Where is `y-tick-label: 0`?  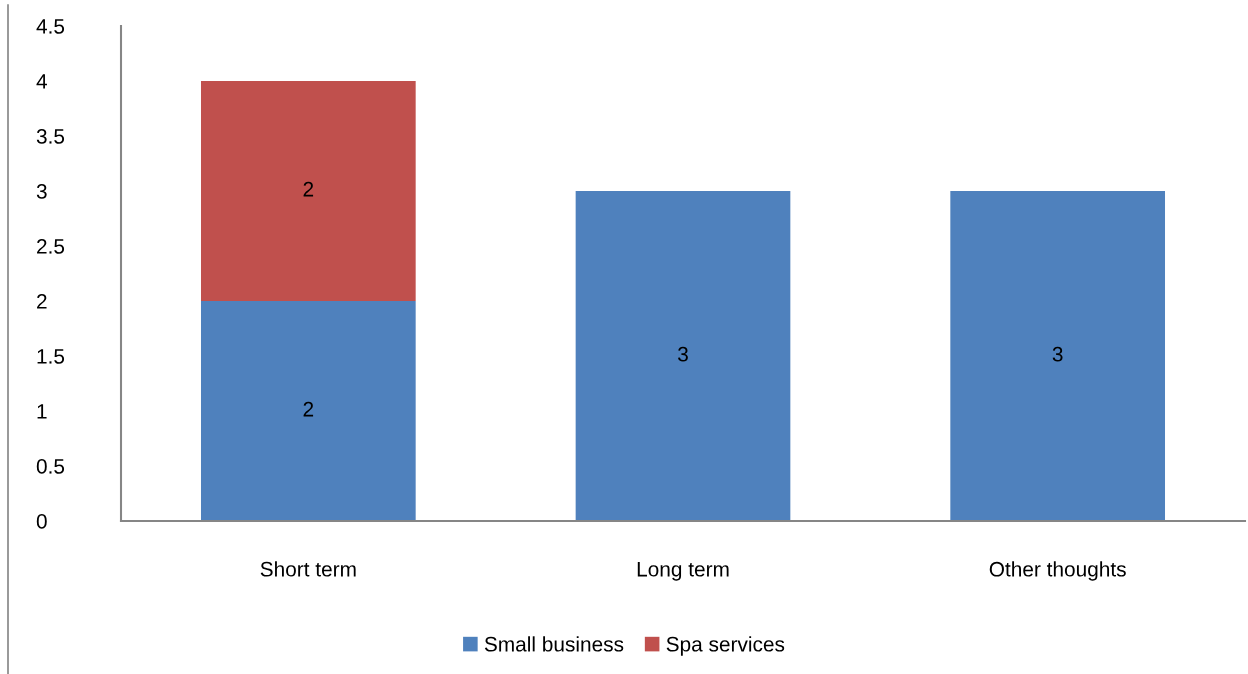
y-tick-label: 0 is located at coordinates (41, 521).